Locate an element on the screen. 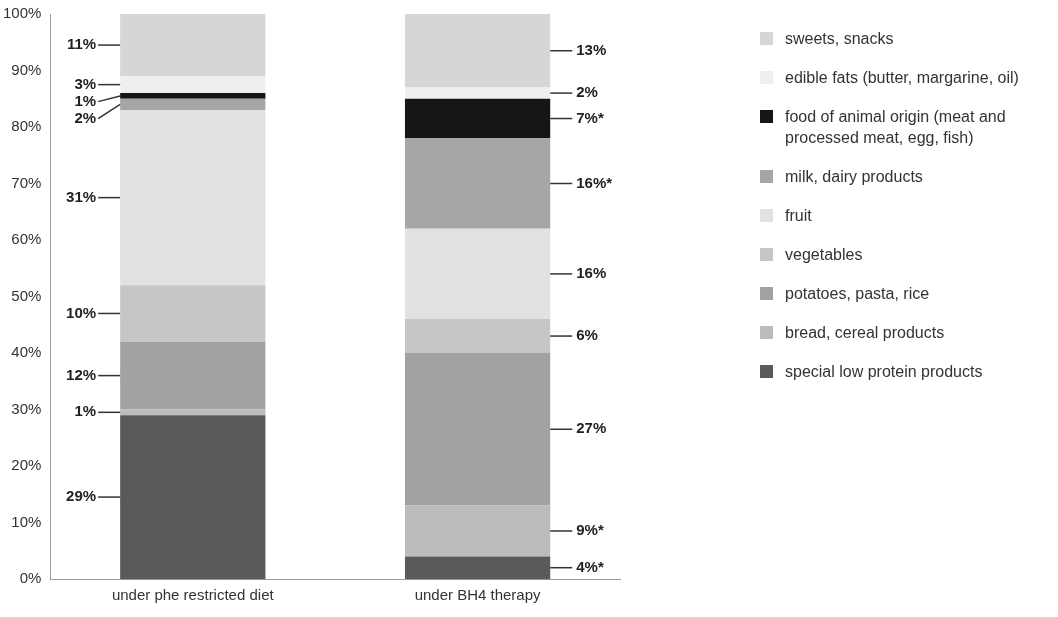  data-label: 3% is located at coordinates (85, 83).